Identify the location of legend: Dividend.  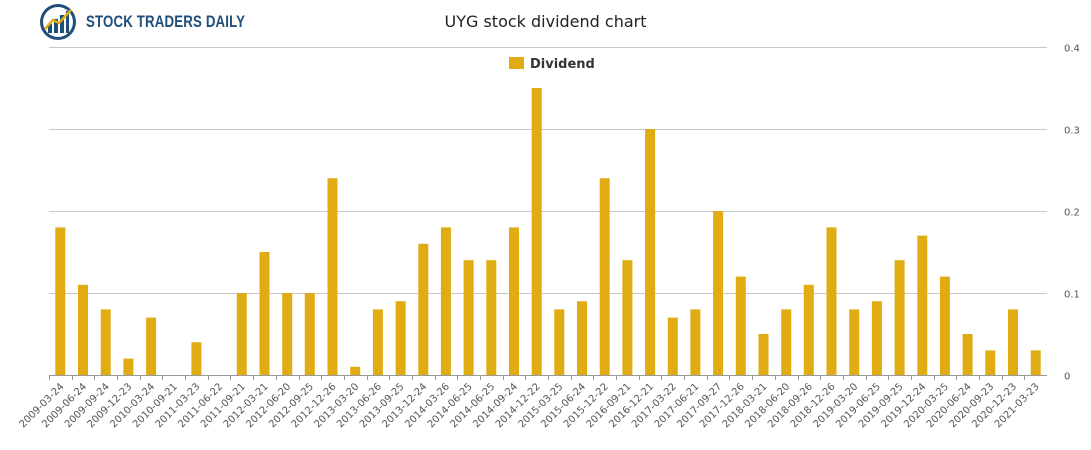
(552, 64).